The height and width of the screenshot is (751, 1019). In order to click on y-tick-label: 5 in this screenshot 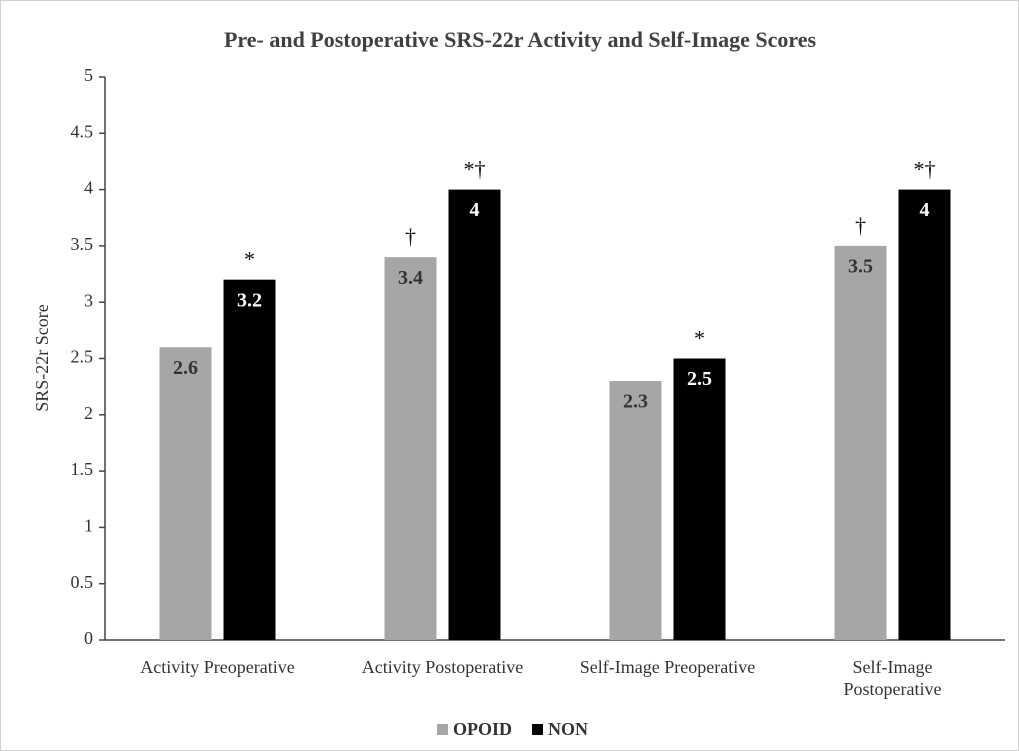, I will do `click(88, 75)`.